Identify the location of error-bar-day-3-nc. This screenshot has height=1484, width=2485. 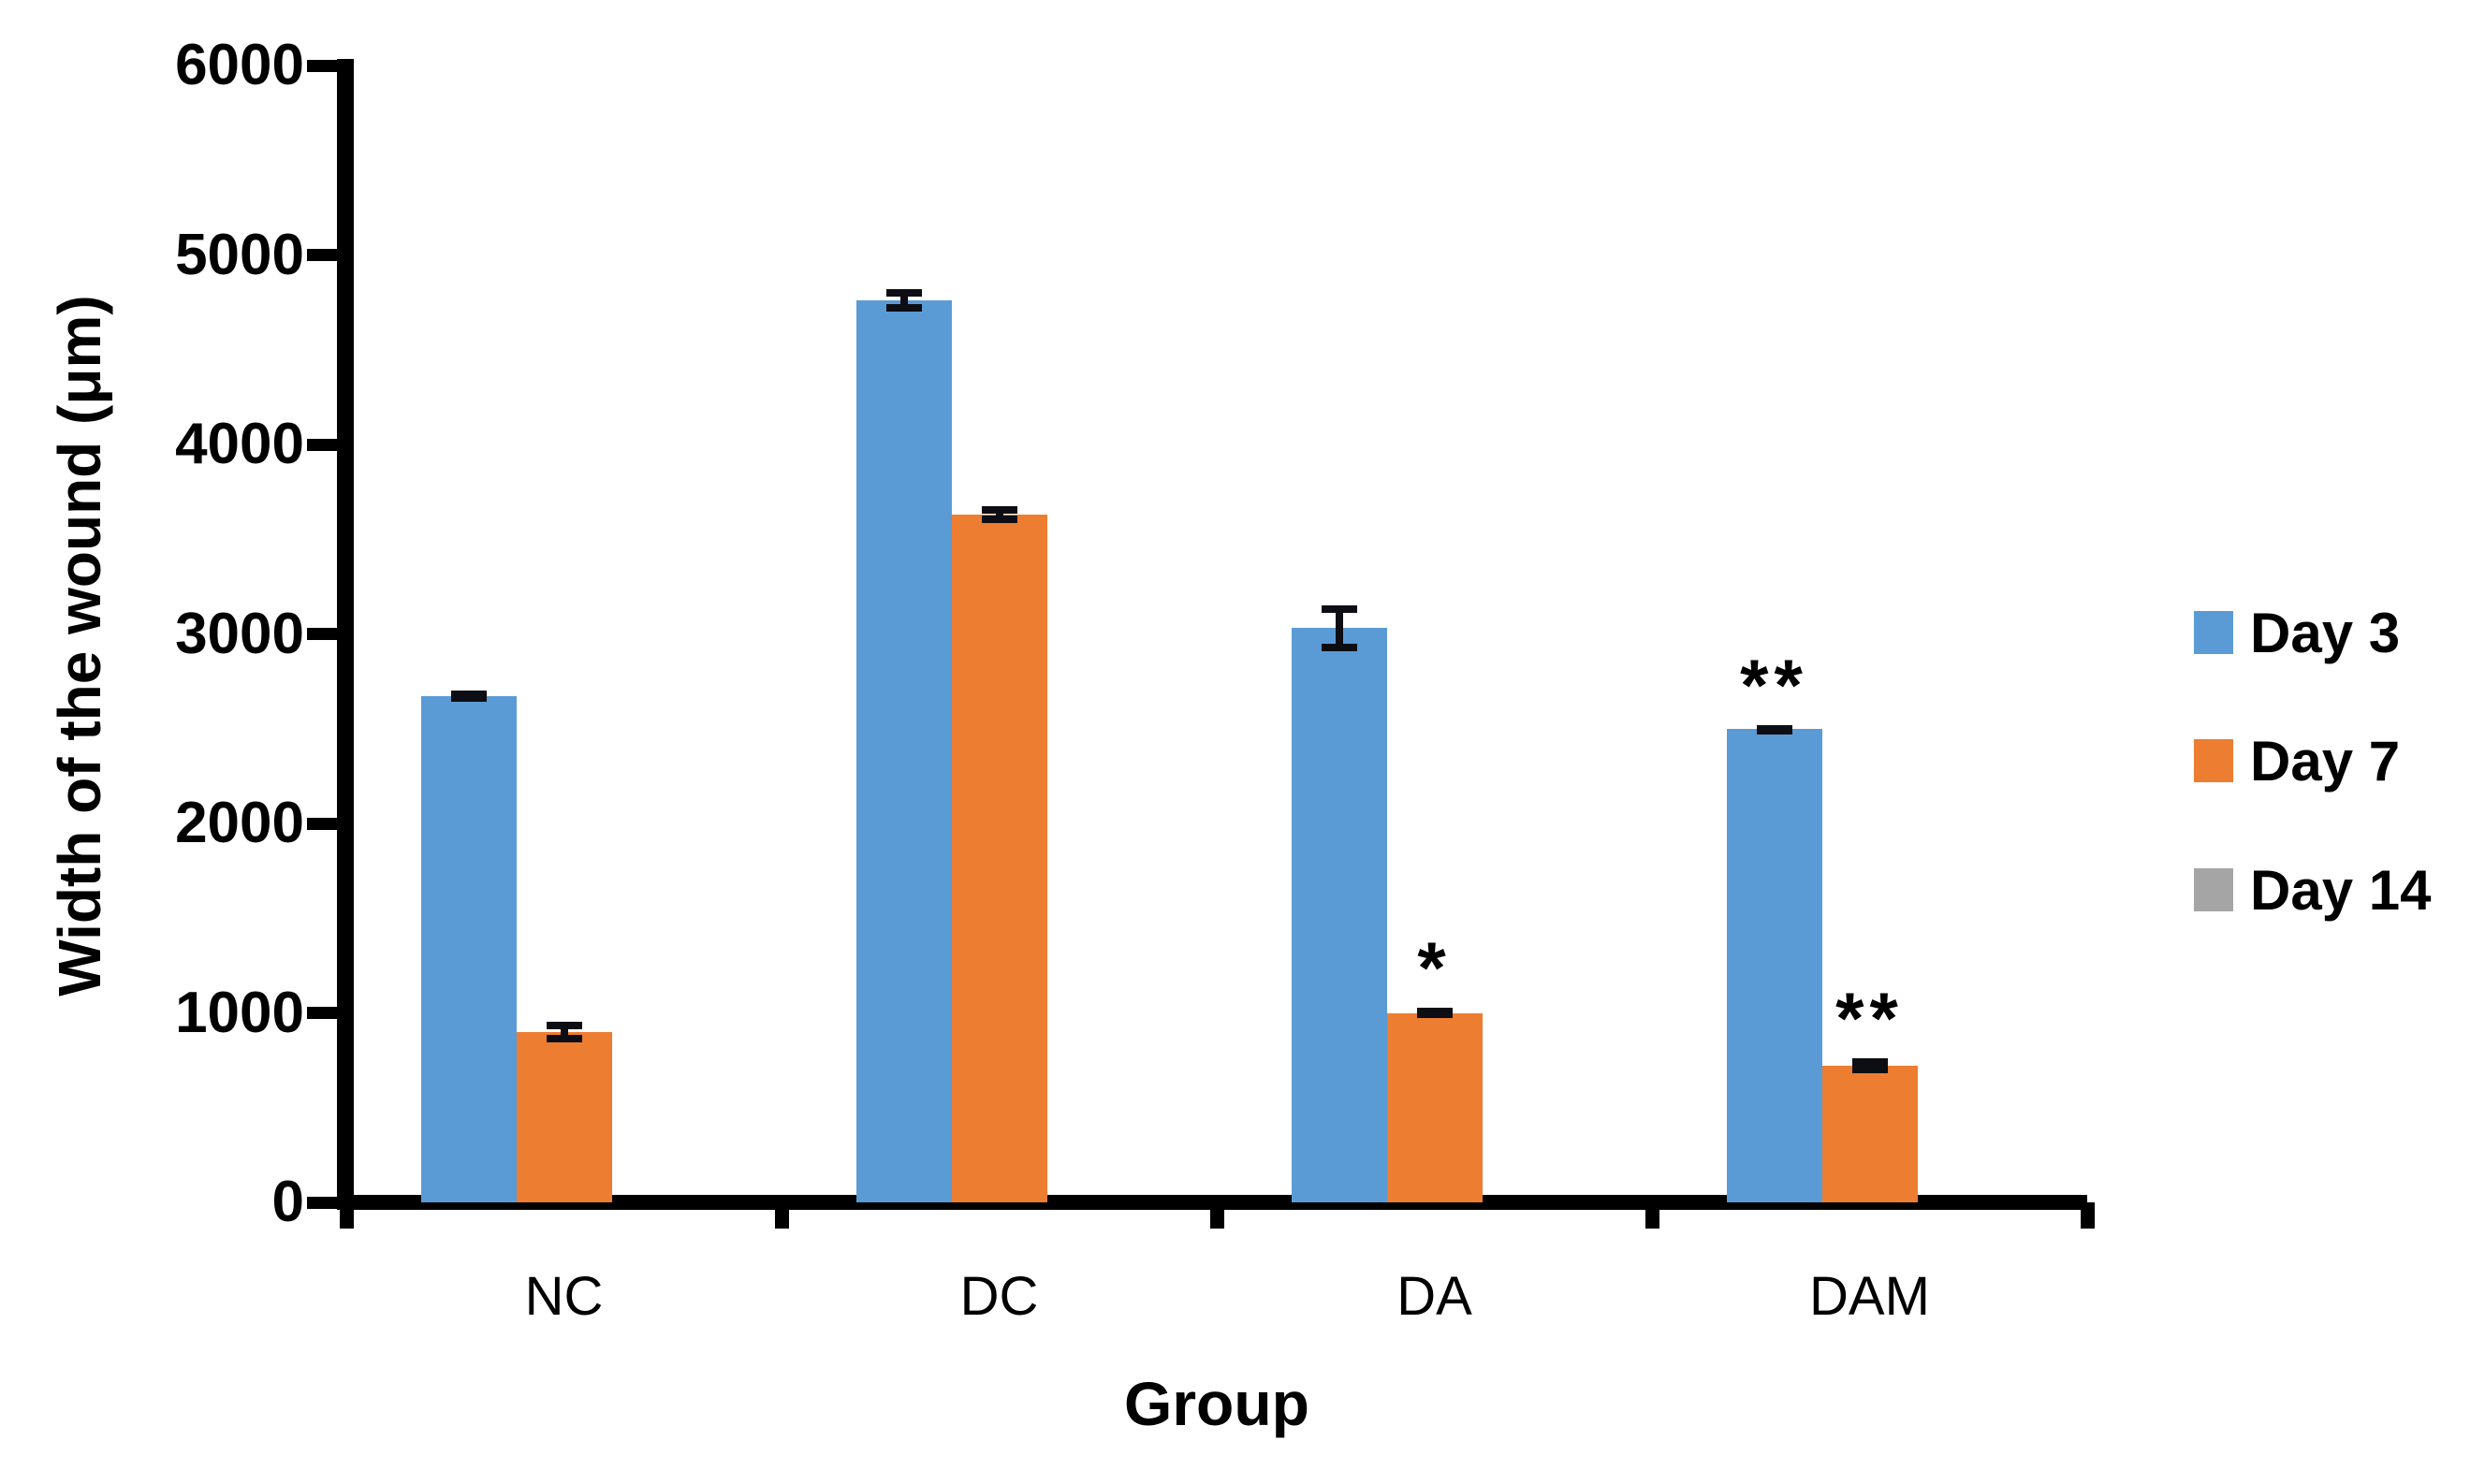
(468, 697).